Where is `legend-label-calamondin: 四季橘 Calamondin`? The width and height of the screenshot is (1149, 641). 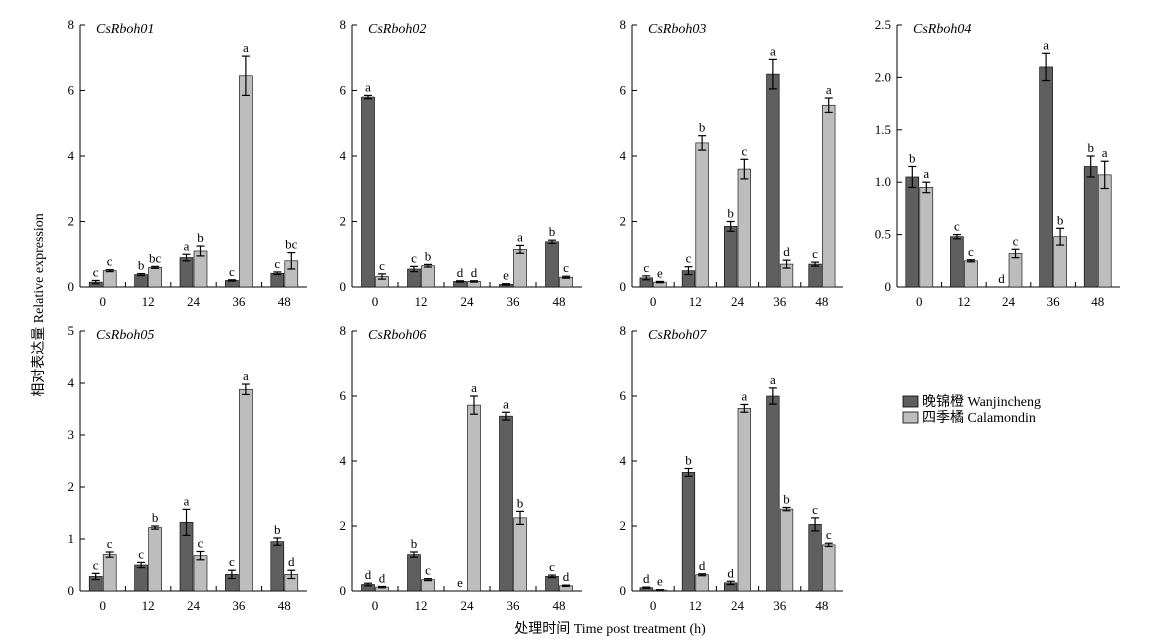
legend-label-calamondin: 四季橘 Calamondin is located at coordinates (979, 418).